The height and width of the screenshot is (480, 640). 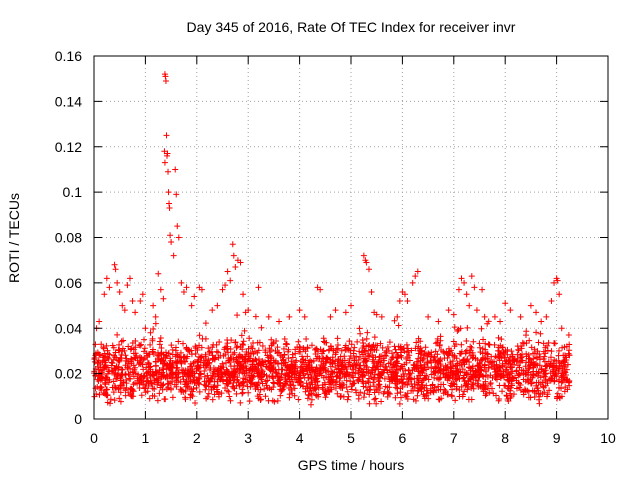 What do you see at coordinates (14, 238) in the screenshot?
I see `y-axis-label: ROTI / TECUs` at bounding box center [14, 238].